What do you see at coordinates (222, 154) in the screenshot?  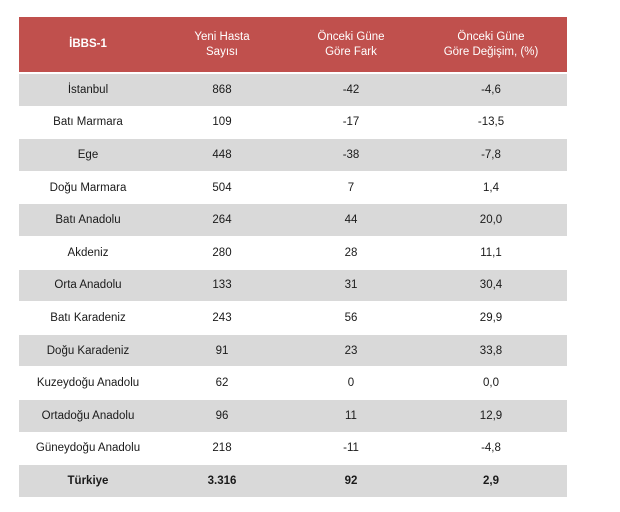 I see `cell-cases: 448` at bounding box center [222, 154].